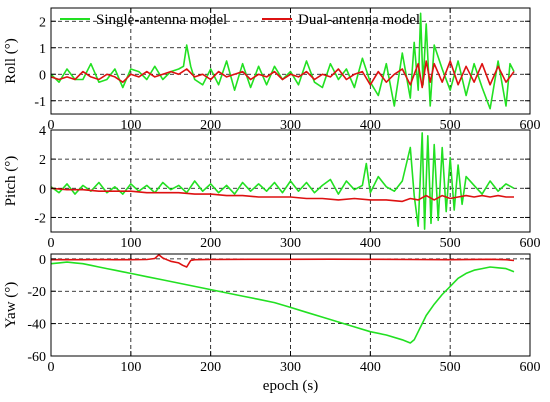 This screenshot has height=402, width=550. Describe the element at coordinates (11, 61) in the screenshot. I see `y-axis-label: Roll (°)` at that location.